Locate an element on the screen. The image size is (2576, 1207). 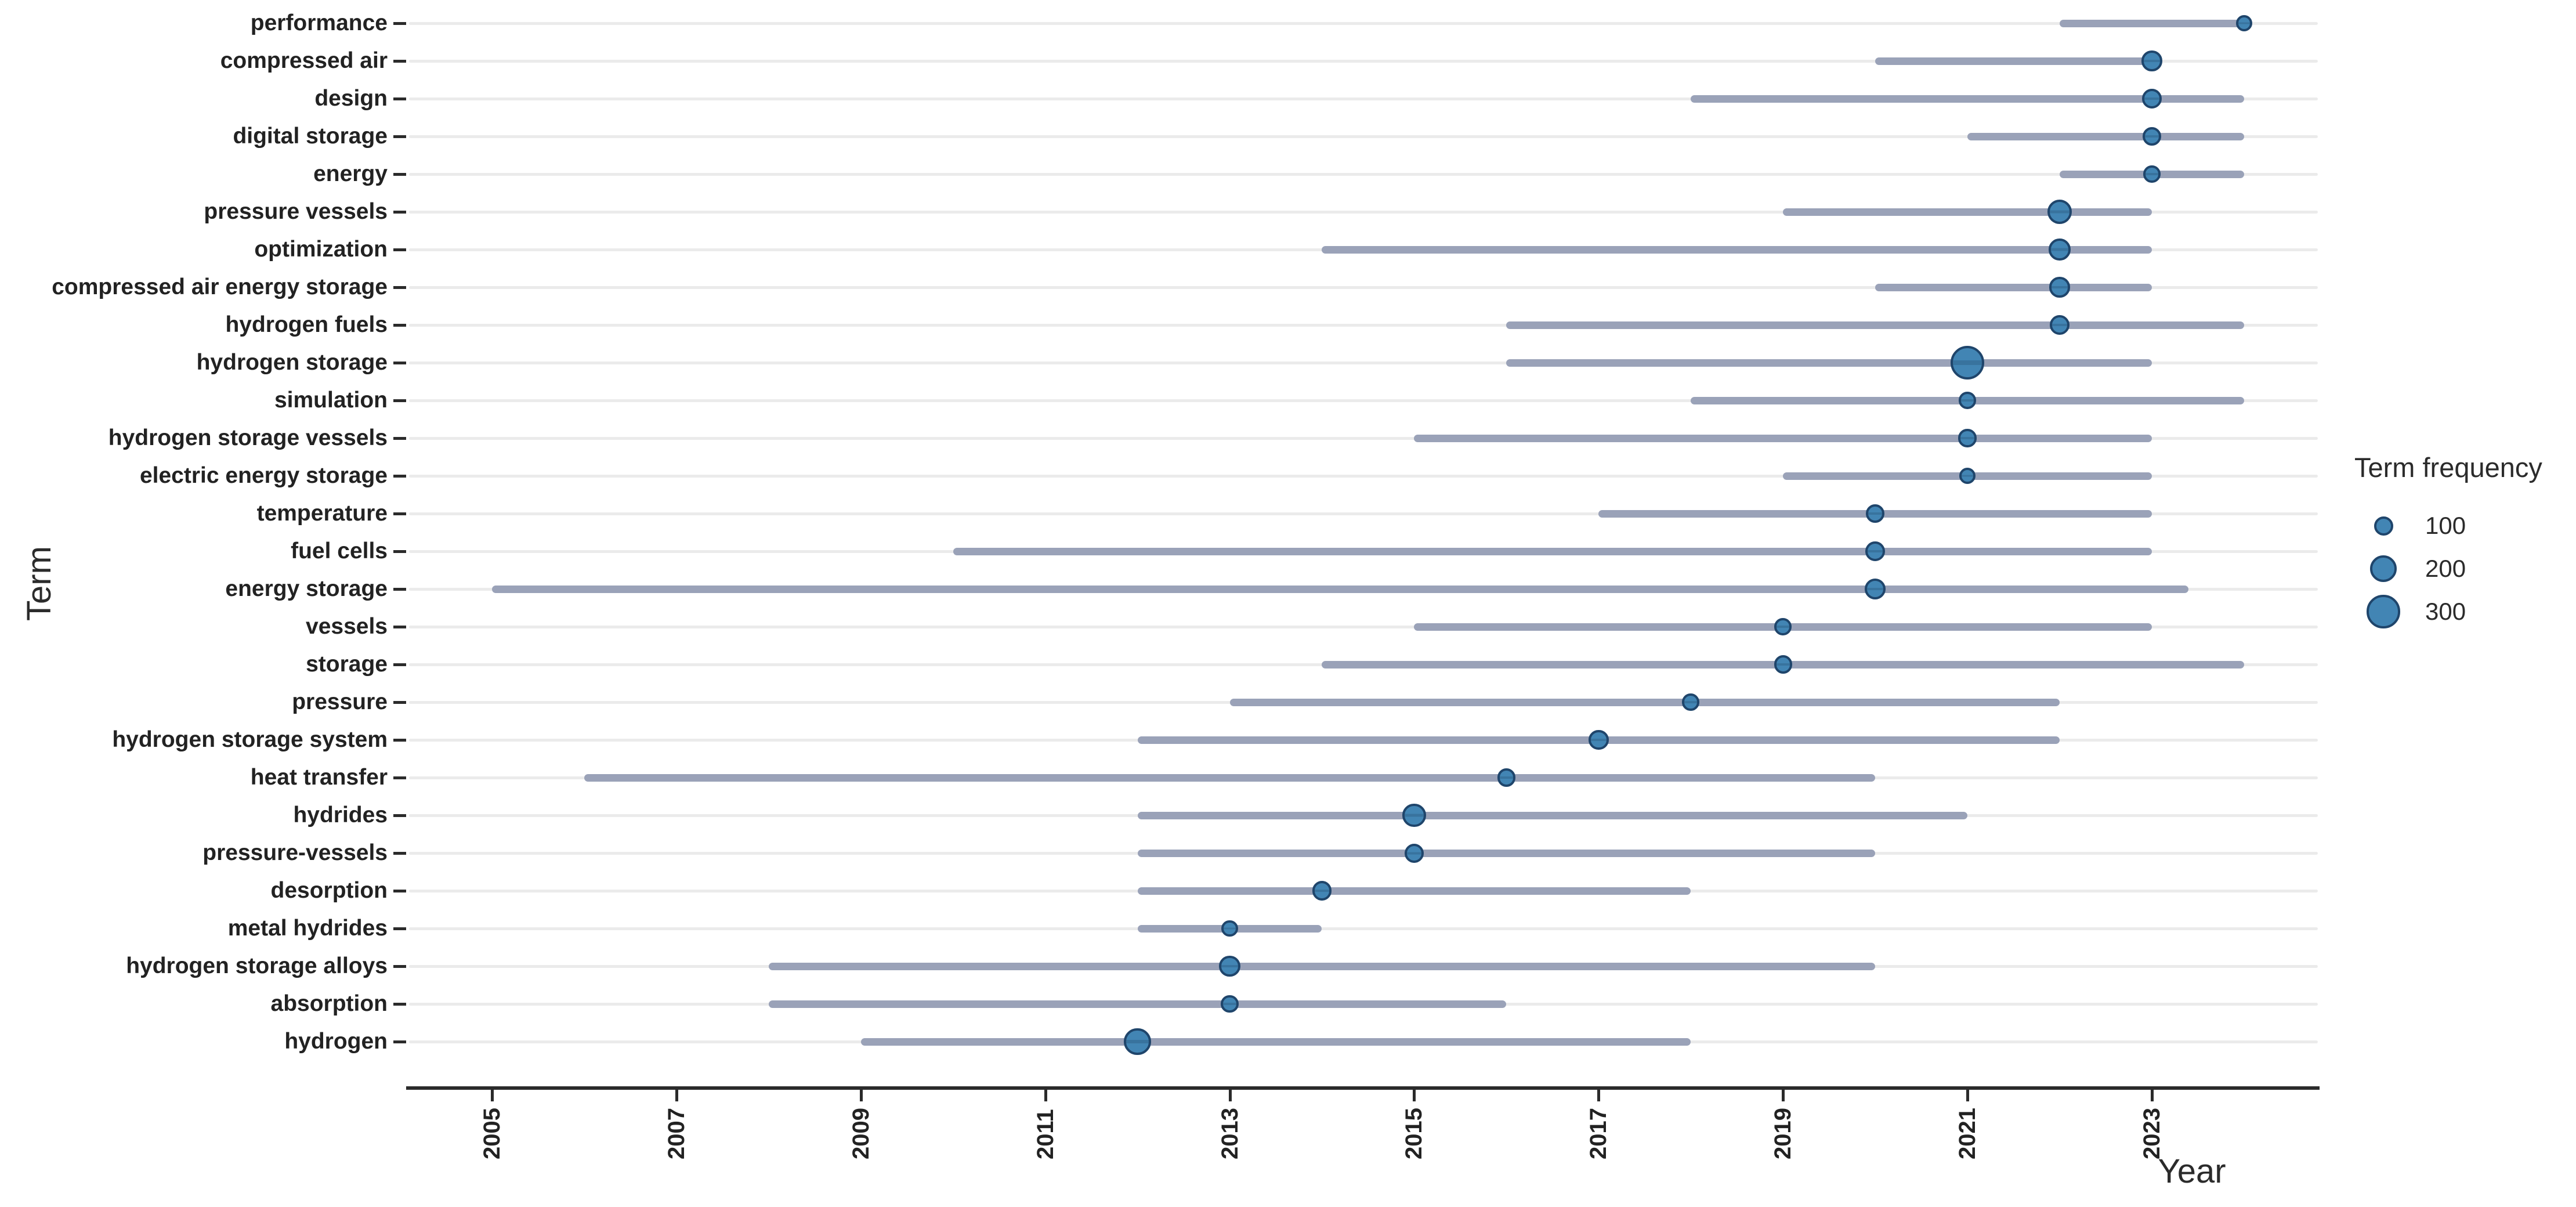
legend-title: Term frequency is located at coordinates (2448, 468).